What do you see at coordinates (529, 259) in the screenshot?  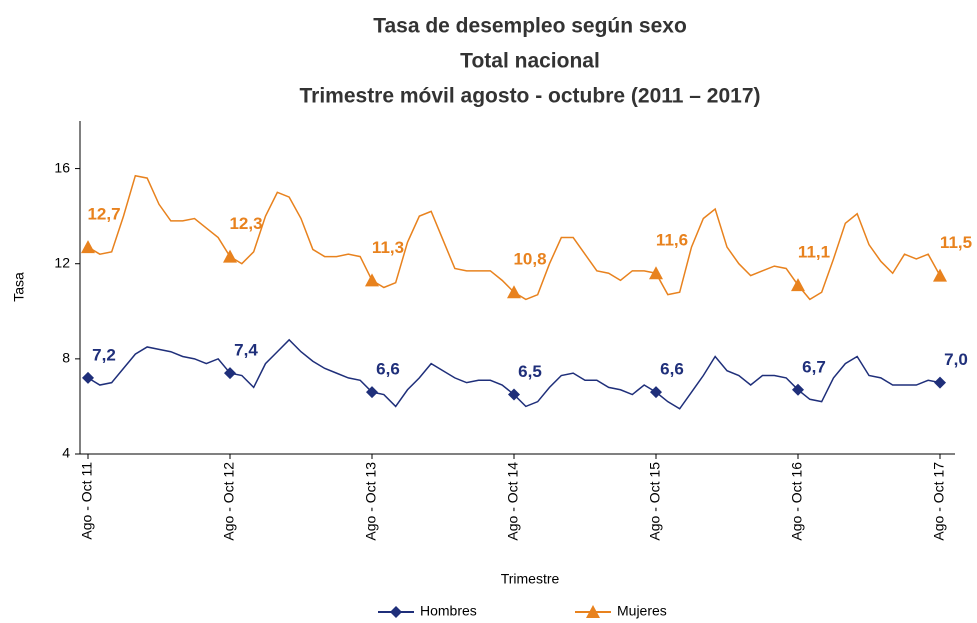 I see `data-label: 10,8` at bounding box center [529, 259].